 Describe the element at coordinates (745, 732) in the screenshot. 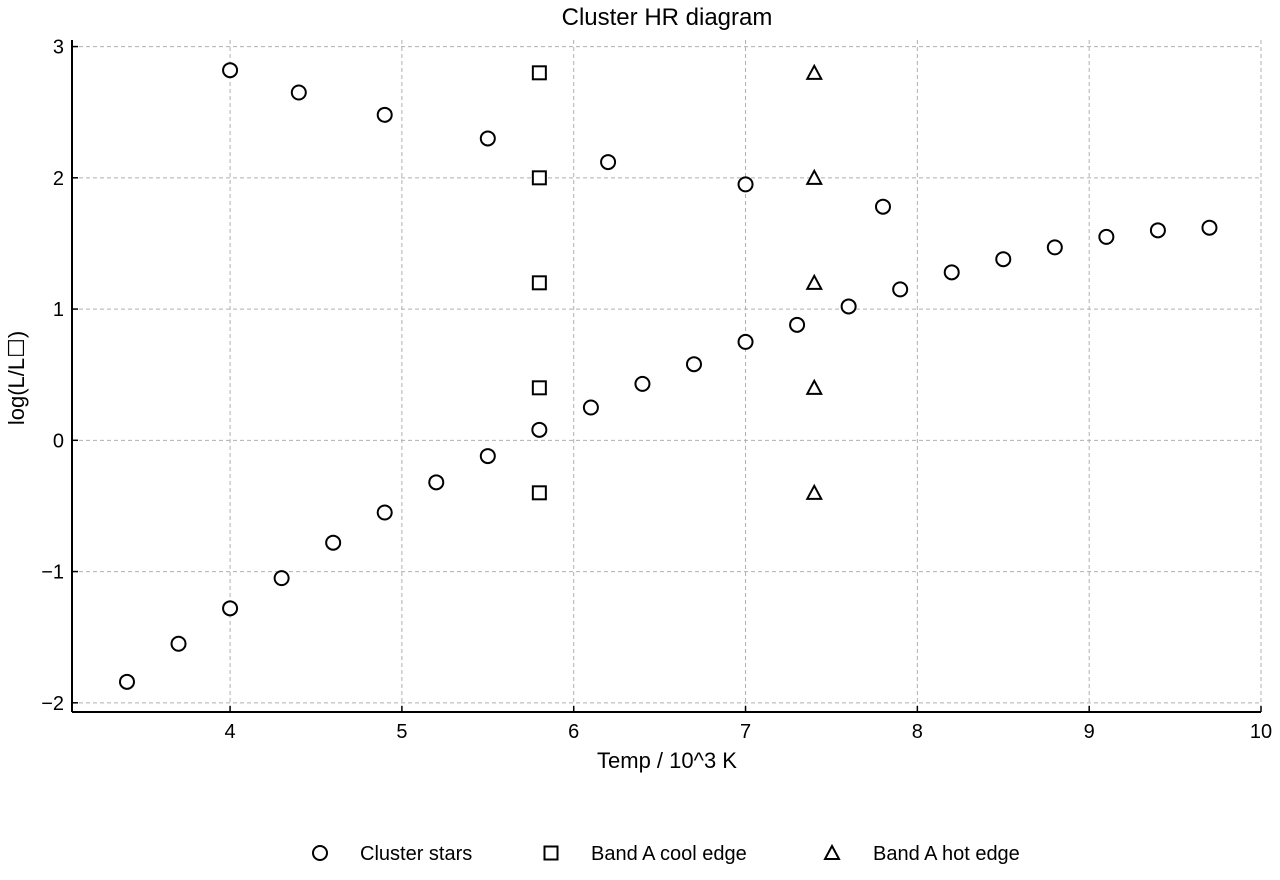

I see `x-tick-label: 7` at that location.